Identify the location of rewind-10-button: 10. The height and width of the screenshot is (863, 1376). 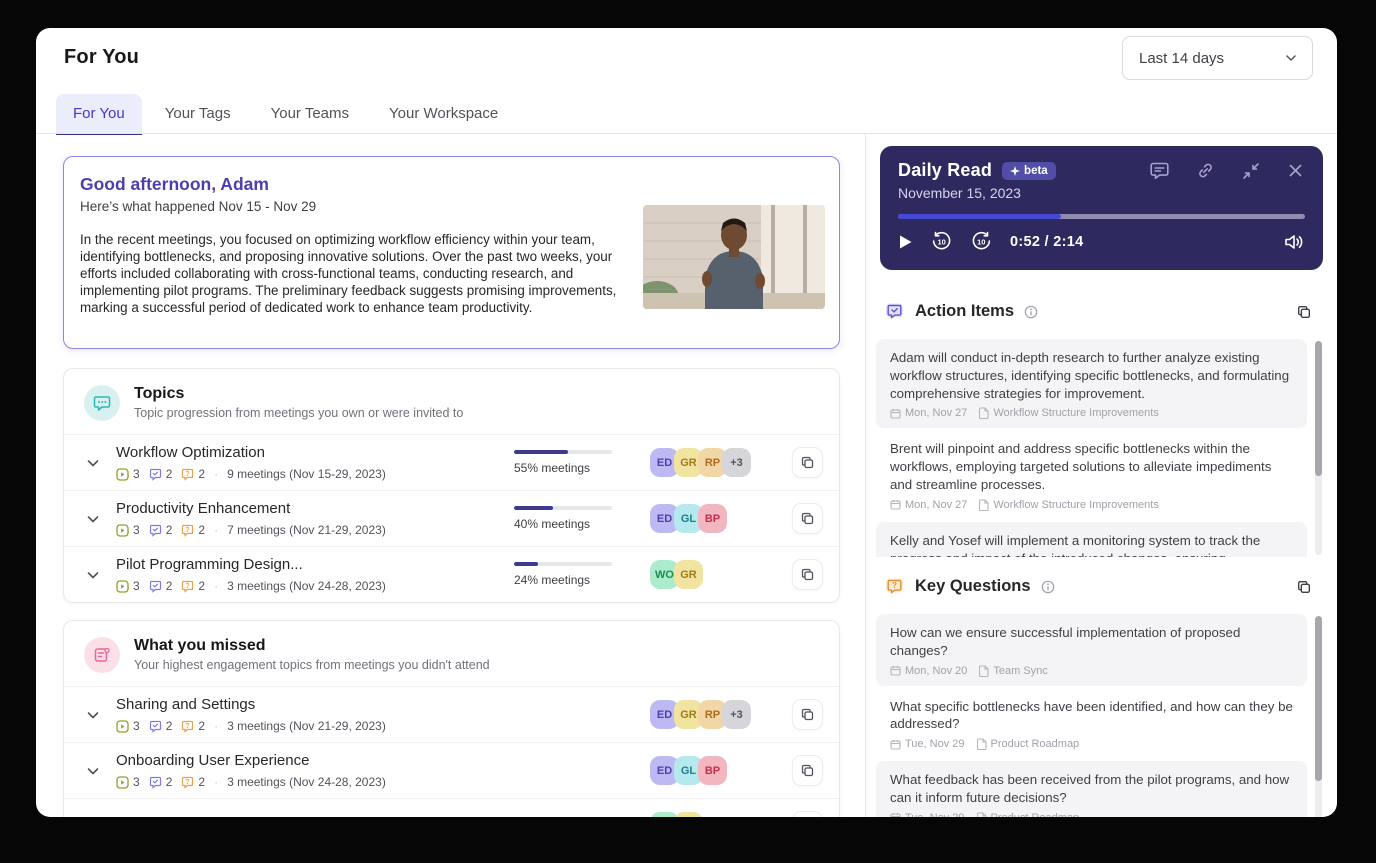
(941, 241).